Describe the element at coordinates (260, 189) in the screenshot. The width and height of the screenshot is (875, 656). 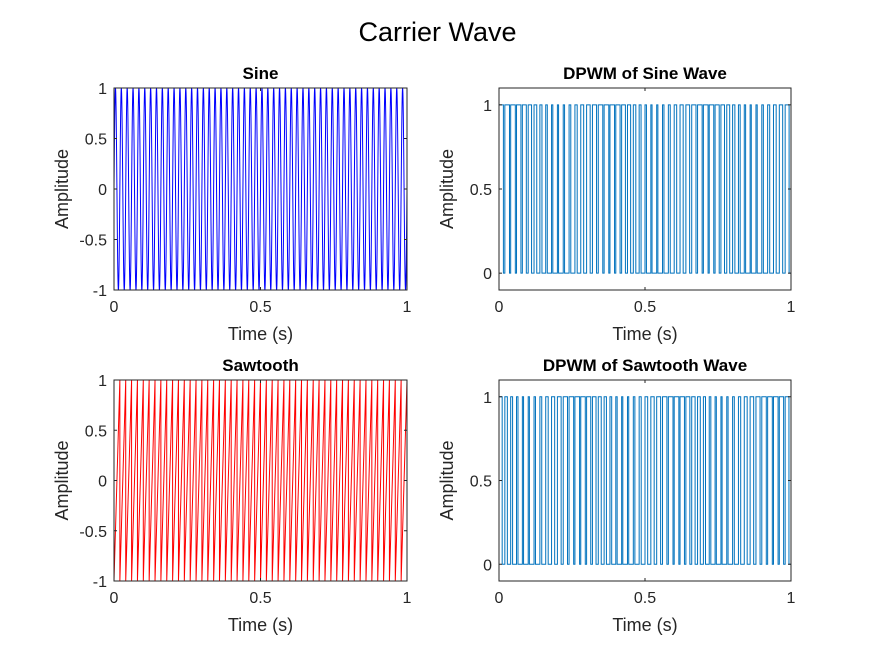
I see `series-line-sine` at that location.